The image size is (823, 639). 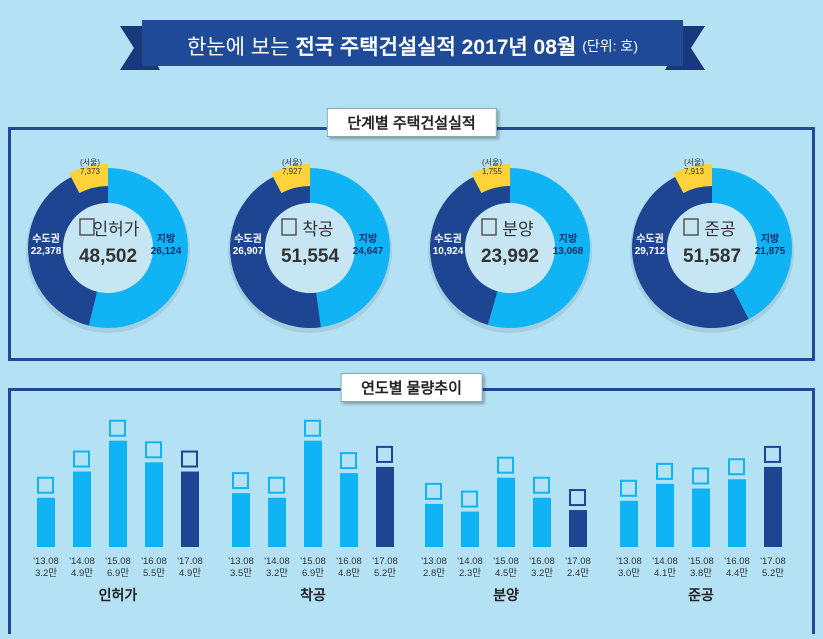 What do you see at coordinates (650, 251) in the screenshot?
I see `metro-value: 29,712` at bounding box center [650, 251].